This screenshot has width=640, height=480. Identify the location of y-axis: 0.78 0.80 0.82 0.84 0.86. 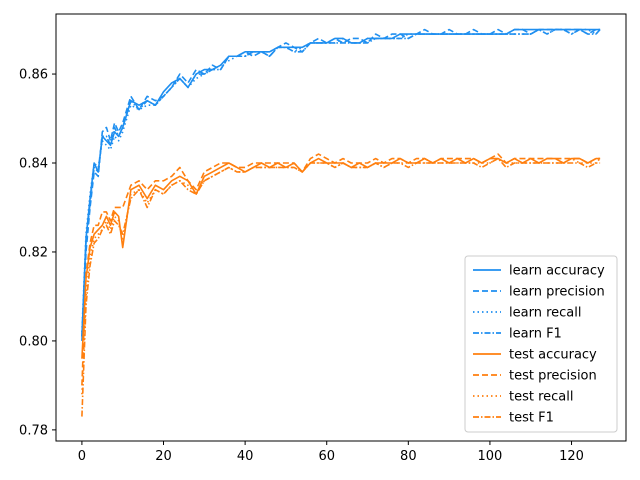
(37, 253).